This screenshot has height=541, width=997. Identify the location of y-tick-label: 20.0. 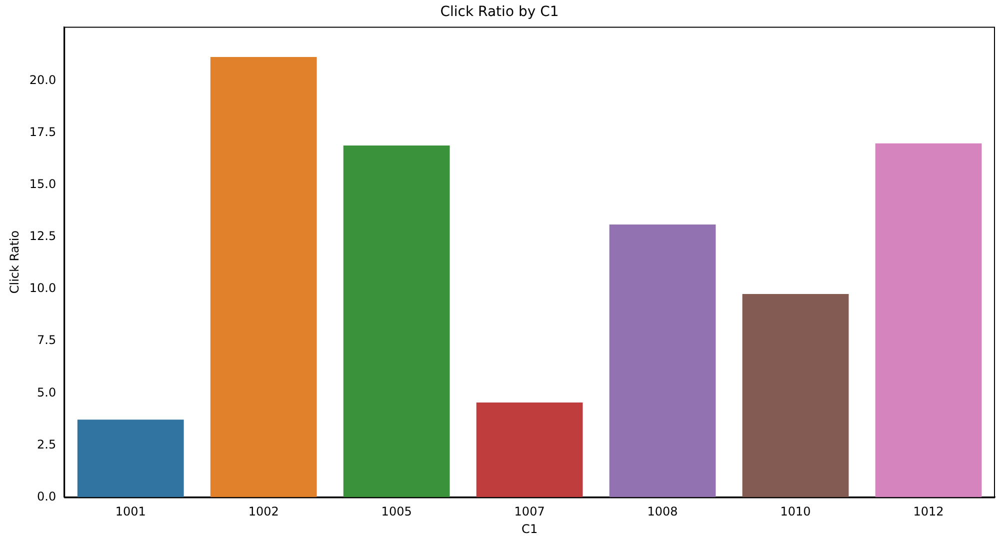
(42, 80).